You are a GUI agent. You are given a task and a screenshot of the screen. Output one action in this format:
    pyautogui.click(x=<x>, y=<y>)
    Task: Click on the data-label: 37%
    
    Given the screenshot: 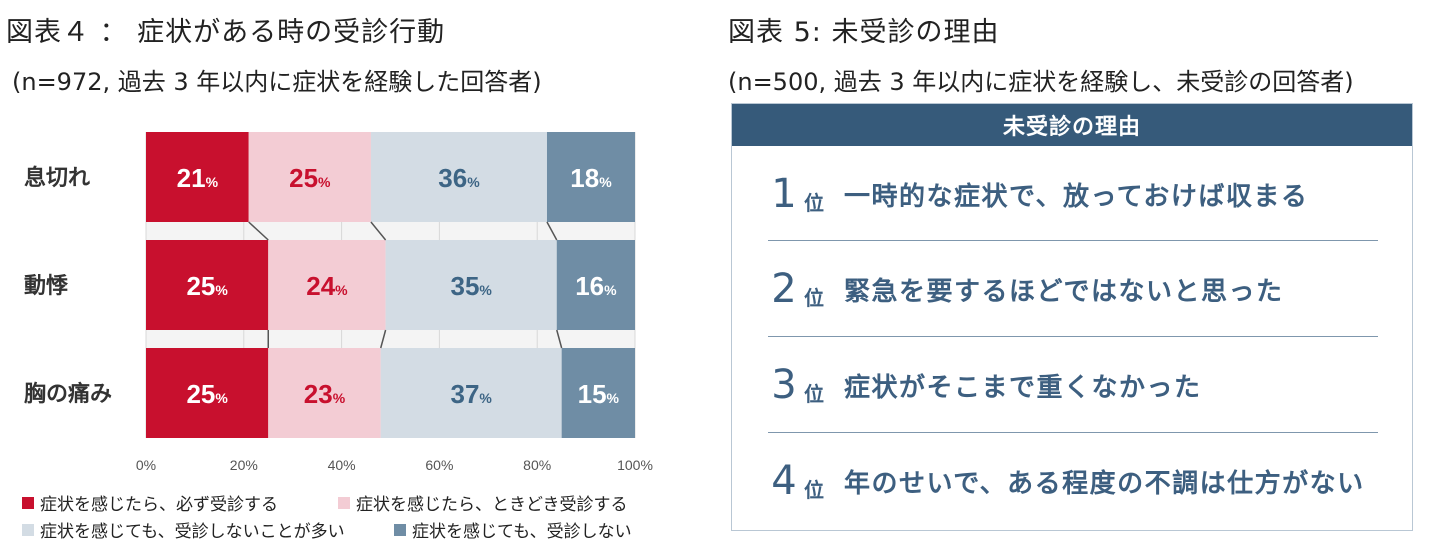 What is the action you would take?
    pyautogui.click(x=471, y=394)
    